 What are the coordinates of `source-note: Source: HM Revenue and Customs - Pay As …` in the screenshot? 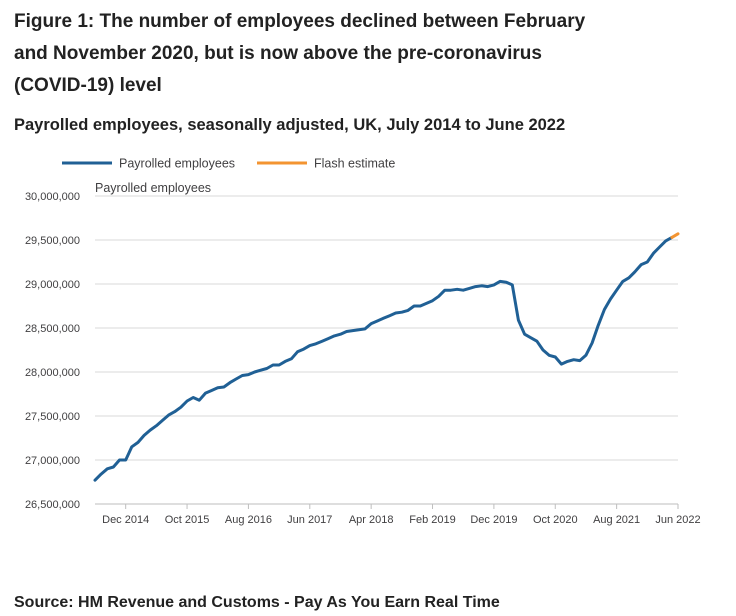 It's located at (257, 602).